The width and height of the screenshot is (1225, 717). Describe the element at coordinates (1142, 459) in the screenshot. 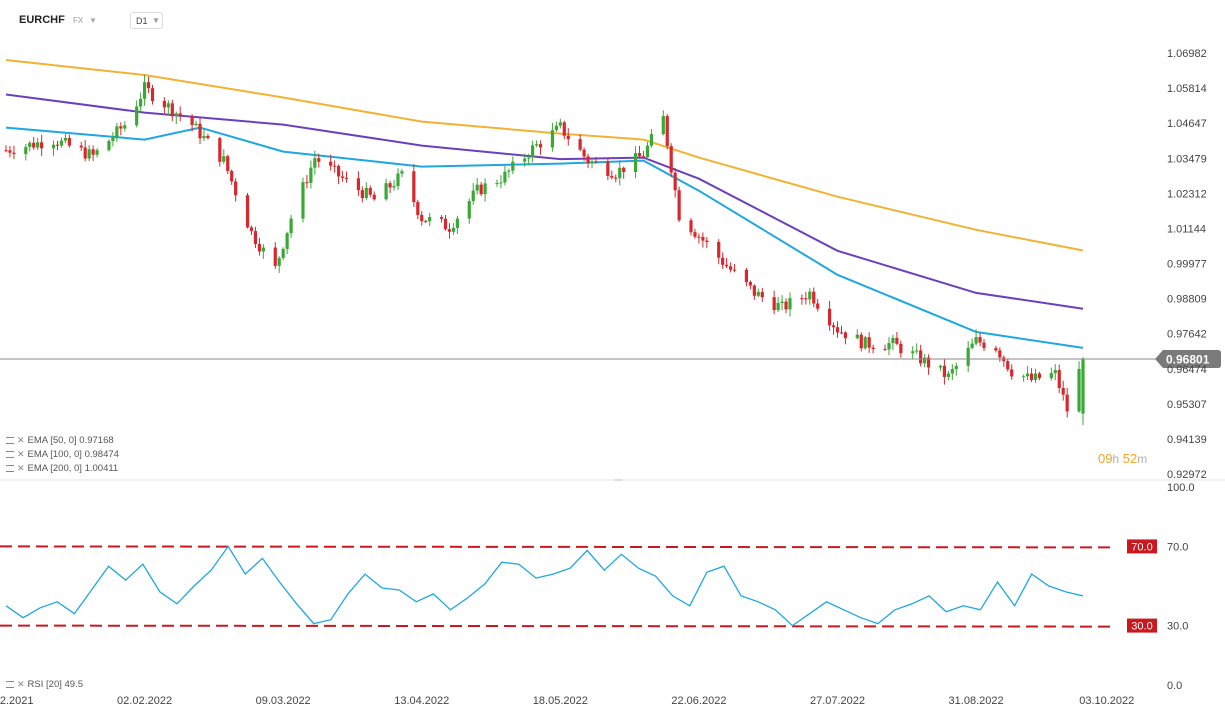

I see `countdown-minutes-unit: m` at that location.